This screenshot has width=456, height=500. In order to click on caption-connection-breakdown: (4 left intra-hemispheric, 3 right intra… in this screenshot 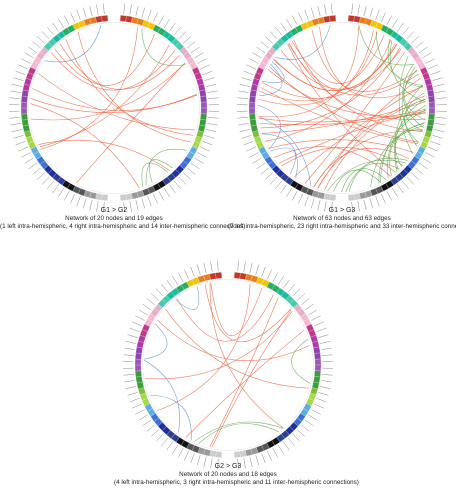, I will do `click(236, 483)`.